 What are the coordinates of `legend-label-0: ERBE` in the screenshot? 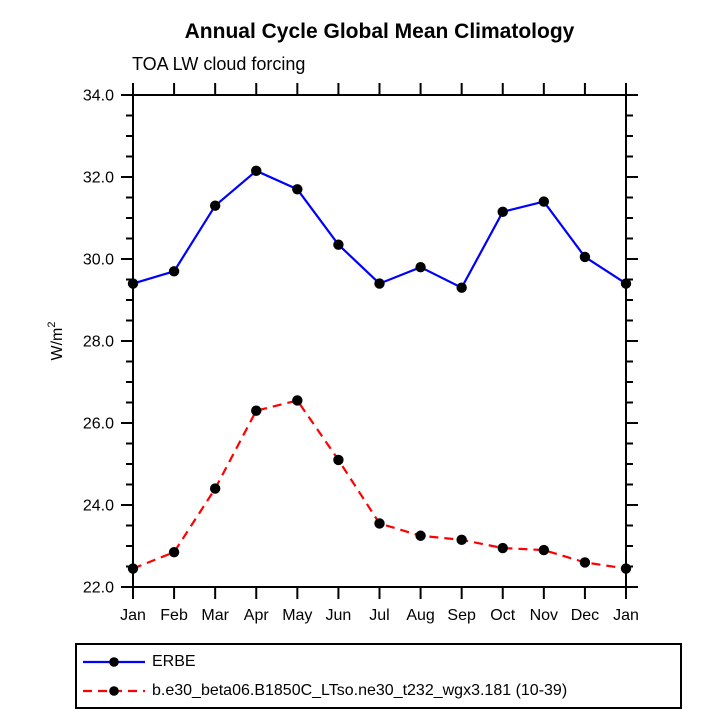 It's located at (174, 661).